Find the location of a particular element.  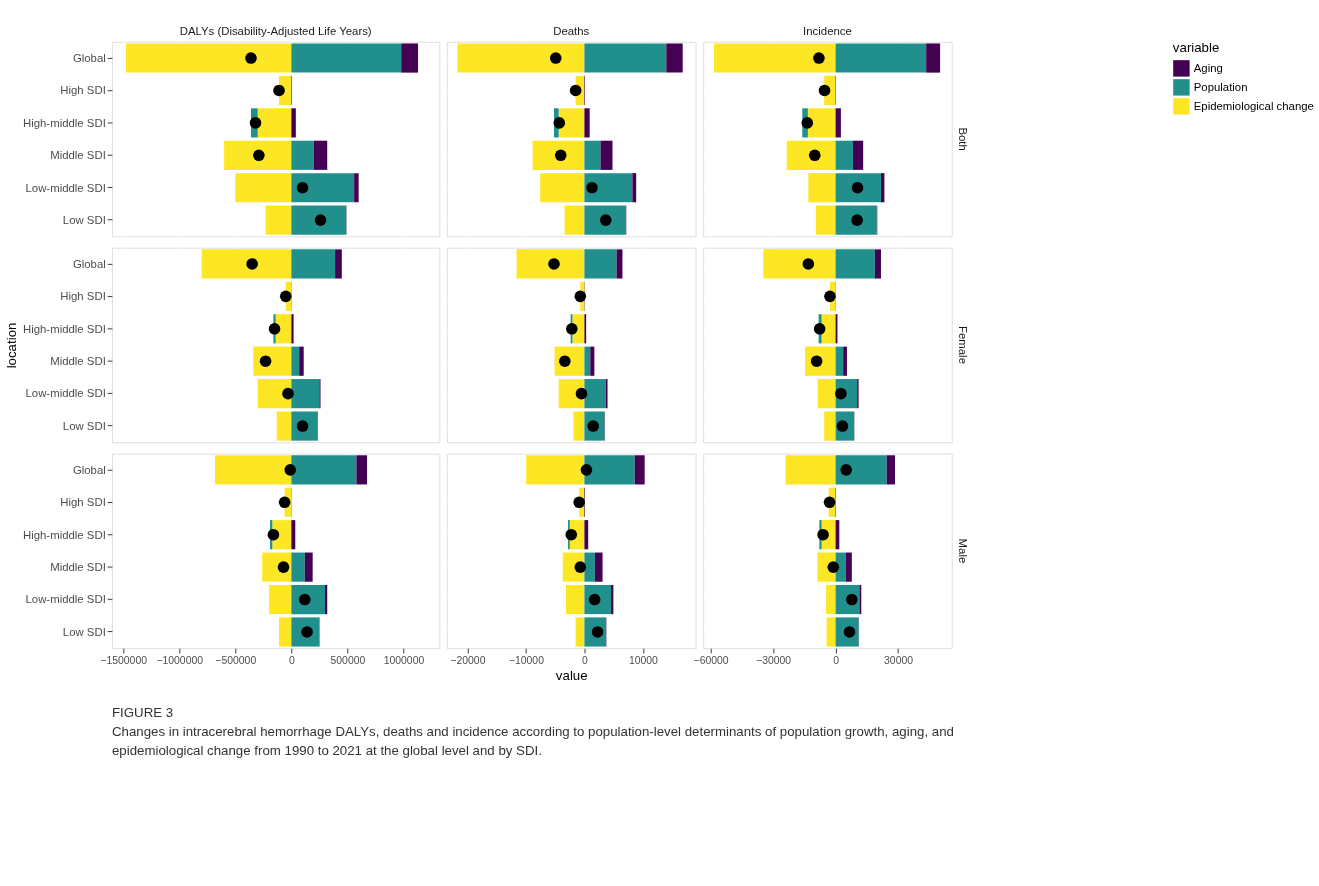

chart-title: Deaths is located at coordinates (571, 31).